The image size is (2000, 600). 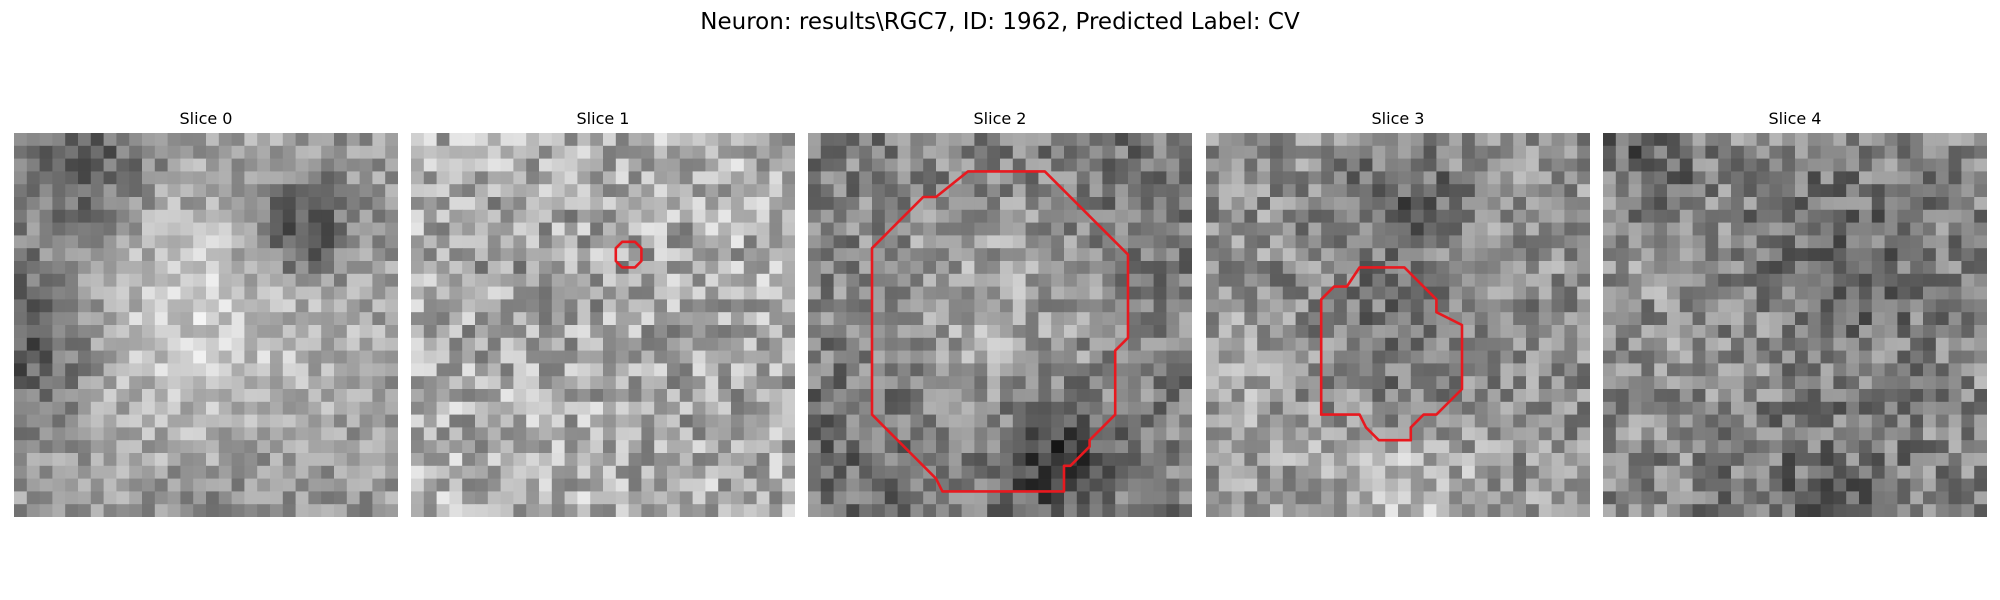 What do you see at coordinates (1795, 118) in the screenshot?
I see `slice-title-4: Slice 4` at bounding box center [1795, 118].